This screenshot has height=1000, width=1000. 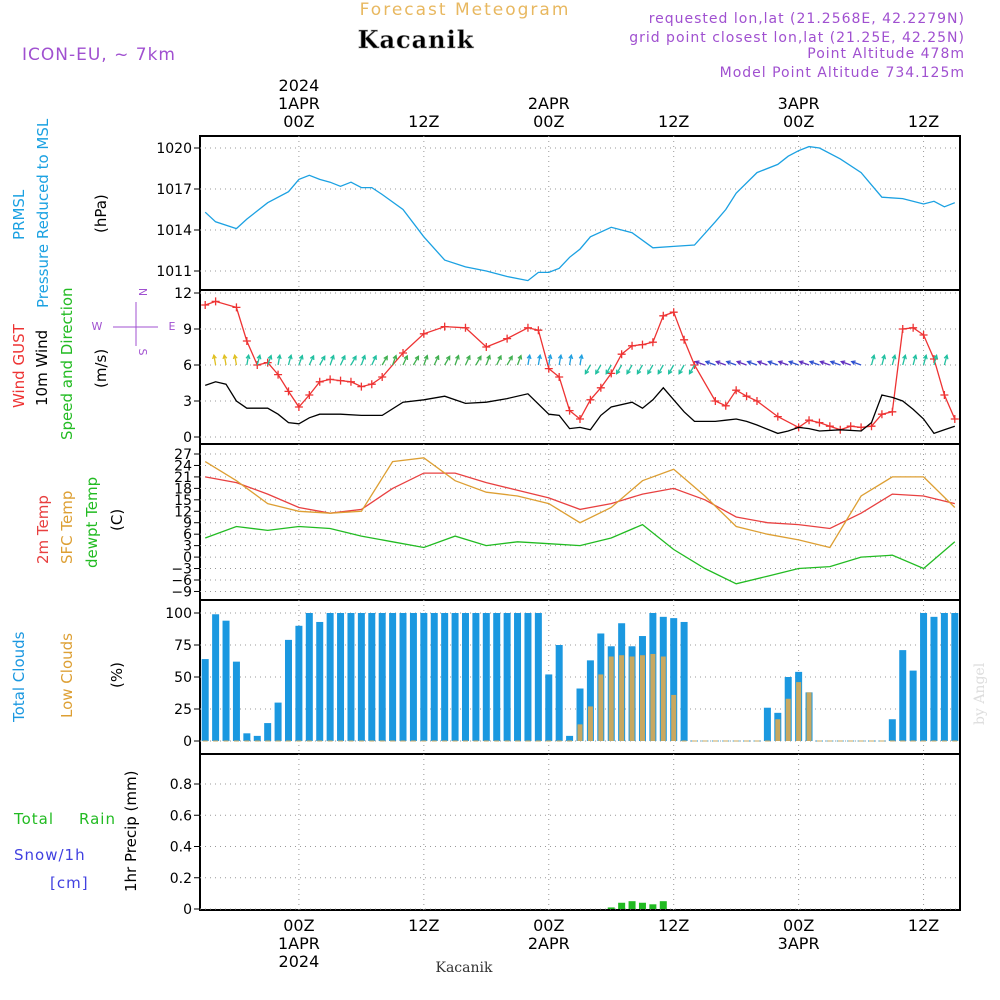 What do you see at coordinates (464, 968) in the screenshot?
I see `footer-station: Kacanik` at bounding box center [464, 968].